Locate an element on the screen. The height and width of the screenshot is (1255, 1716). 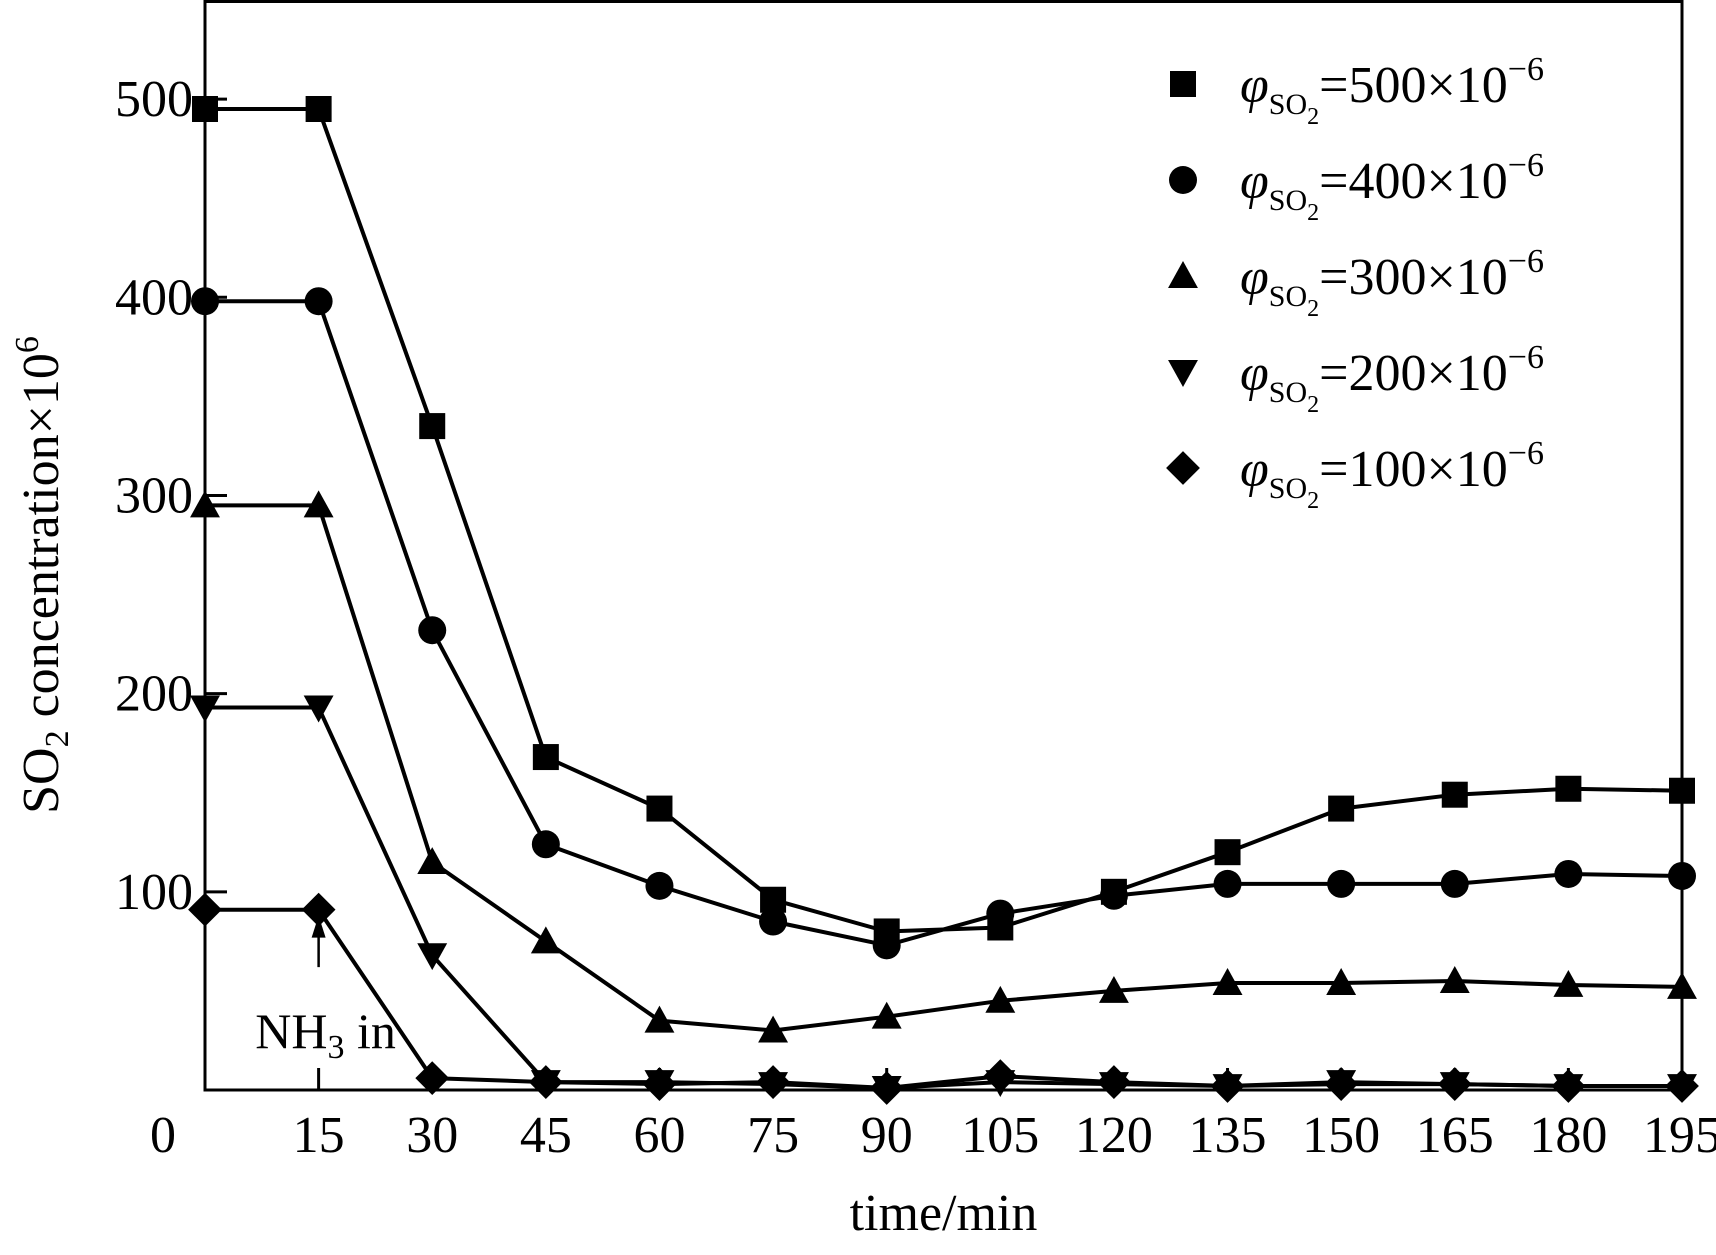
annotation-label-main: NH is located at coordinates (291, 1031).